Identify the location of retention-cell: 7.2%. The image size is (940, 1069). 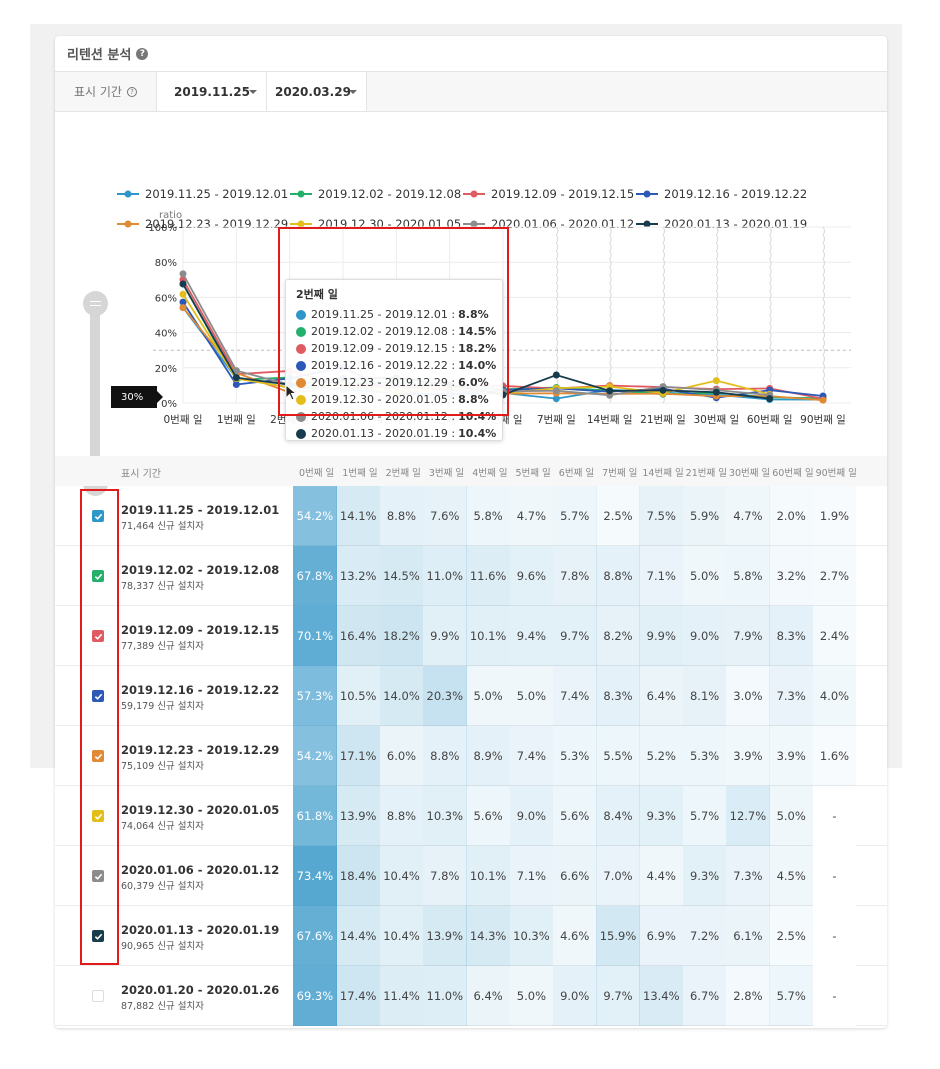
(704, 936).